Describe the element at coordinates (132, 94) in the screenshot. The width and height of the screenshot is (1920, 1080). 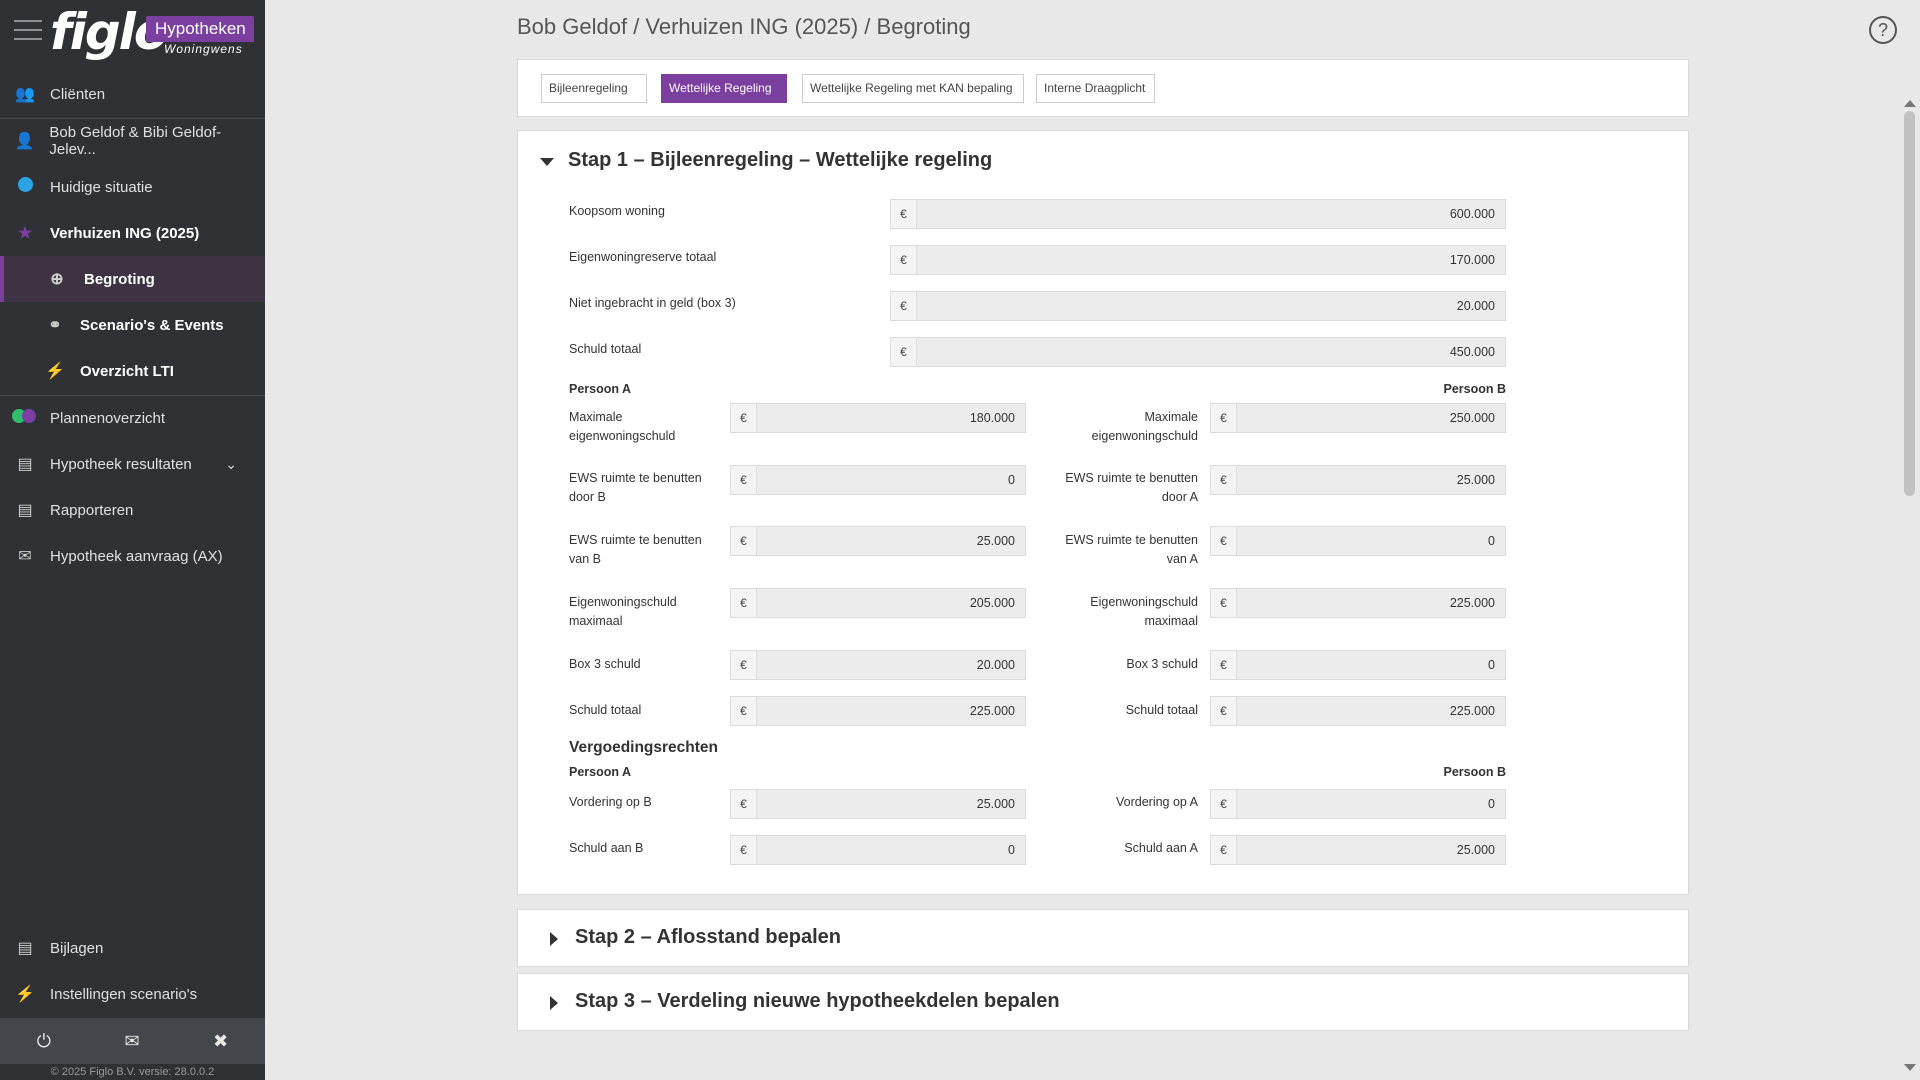
I see `sidebar-item-clienten: 👥 Cliënten` at that location.